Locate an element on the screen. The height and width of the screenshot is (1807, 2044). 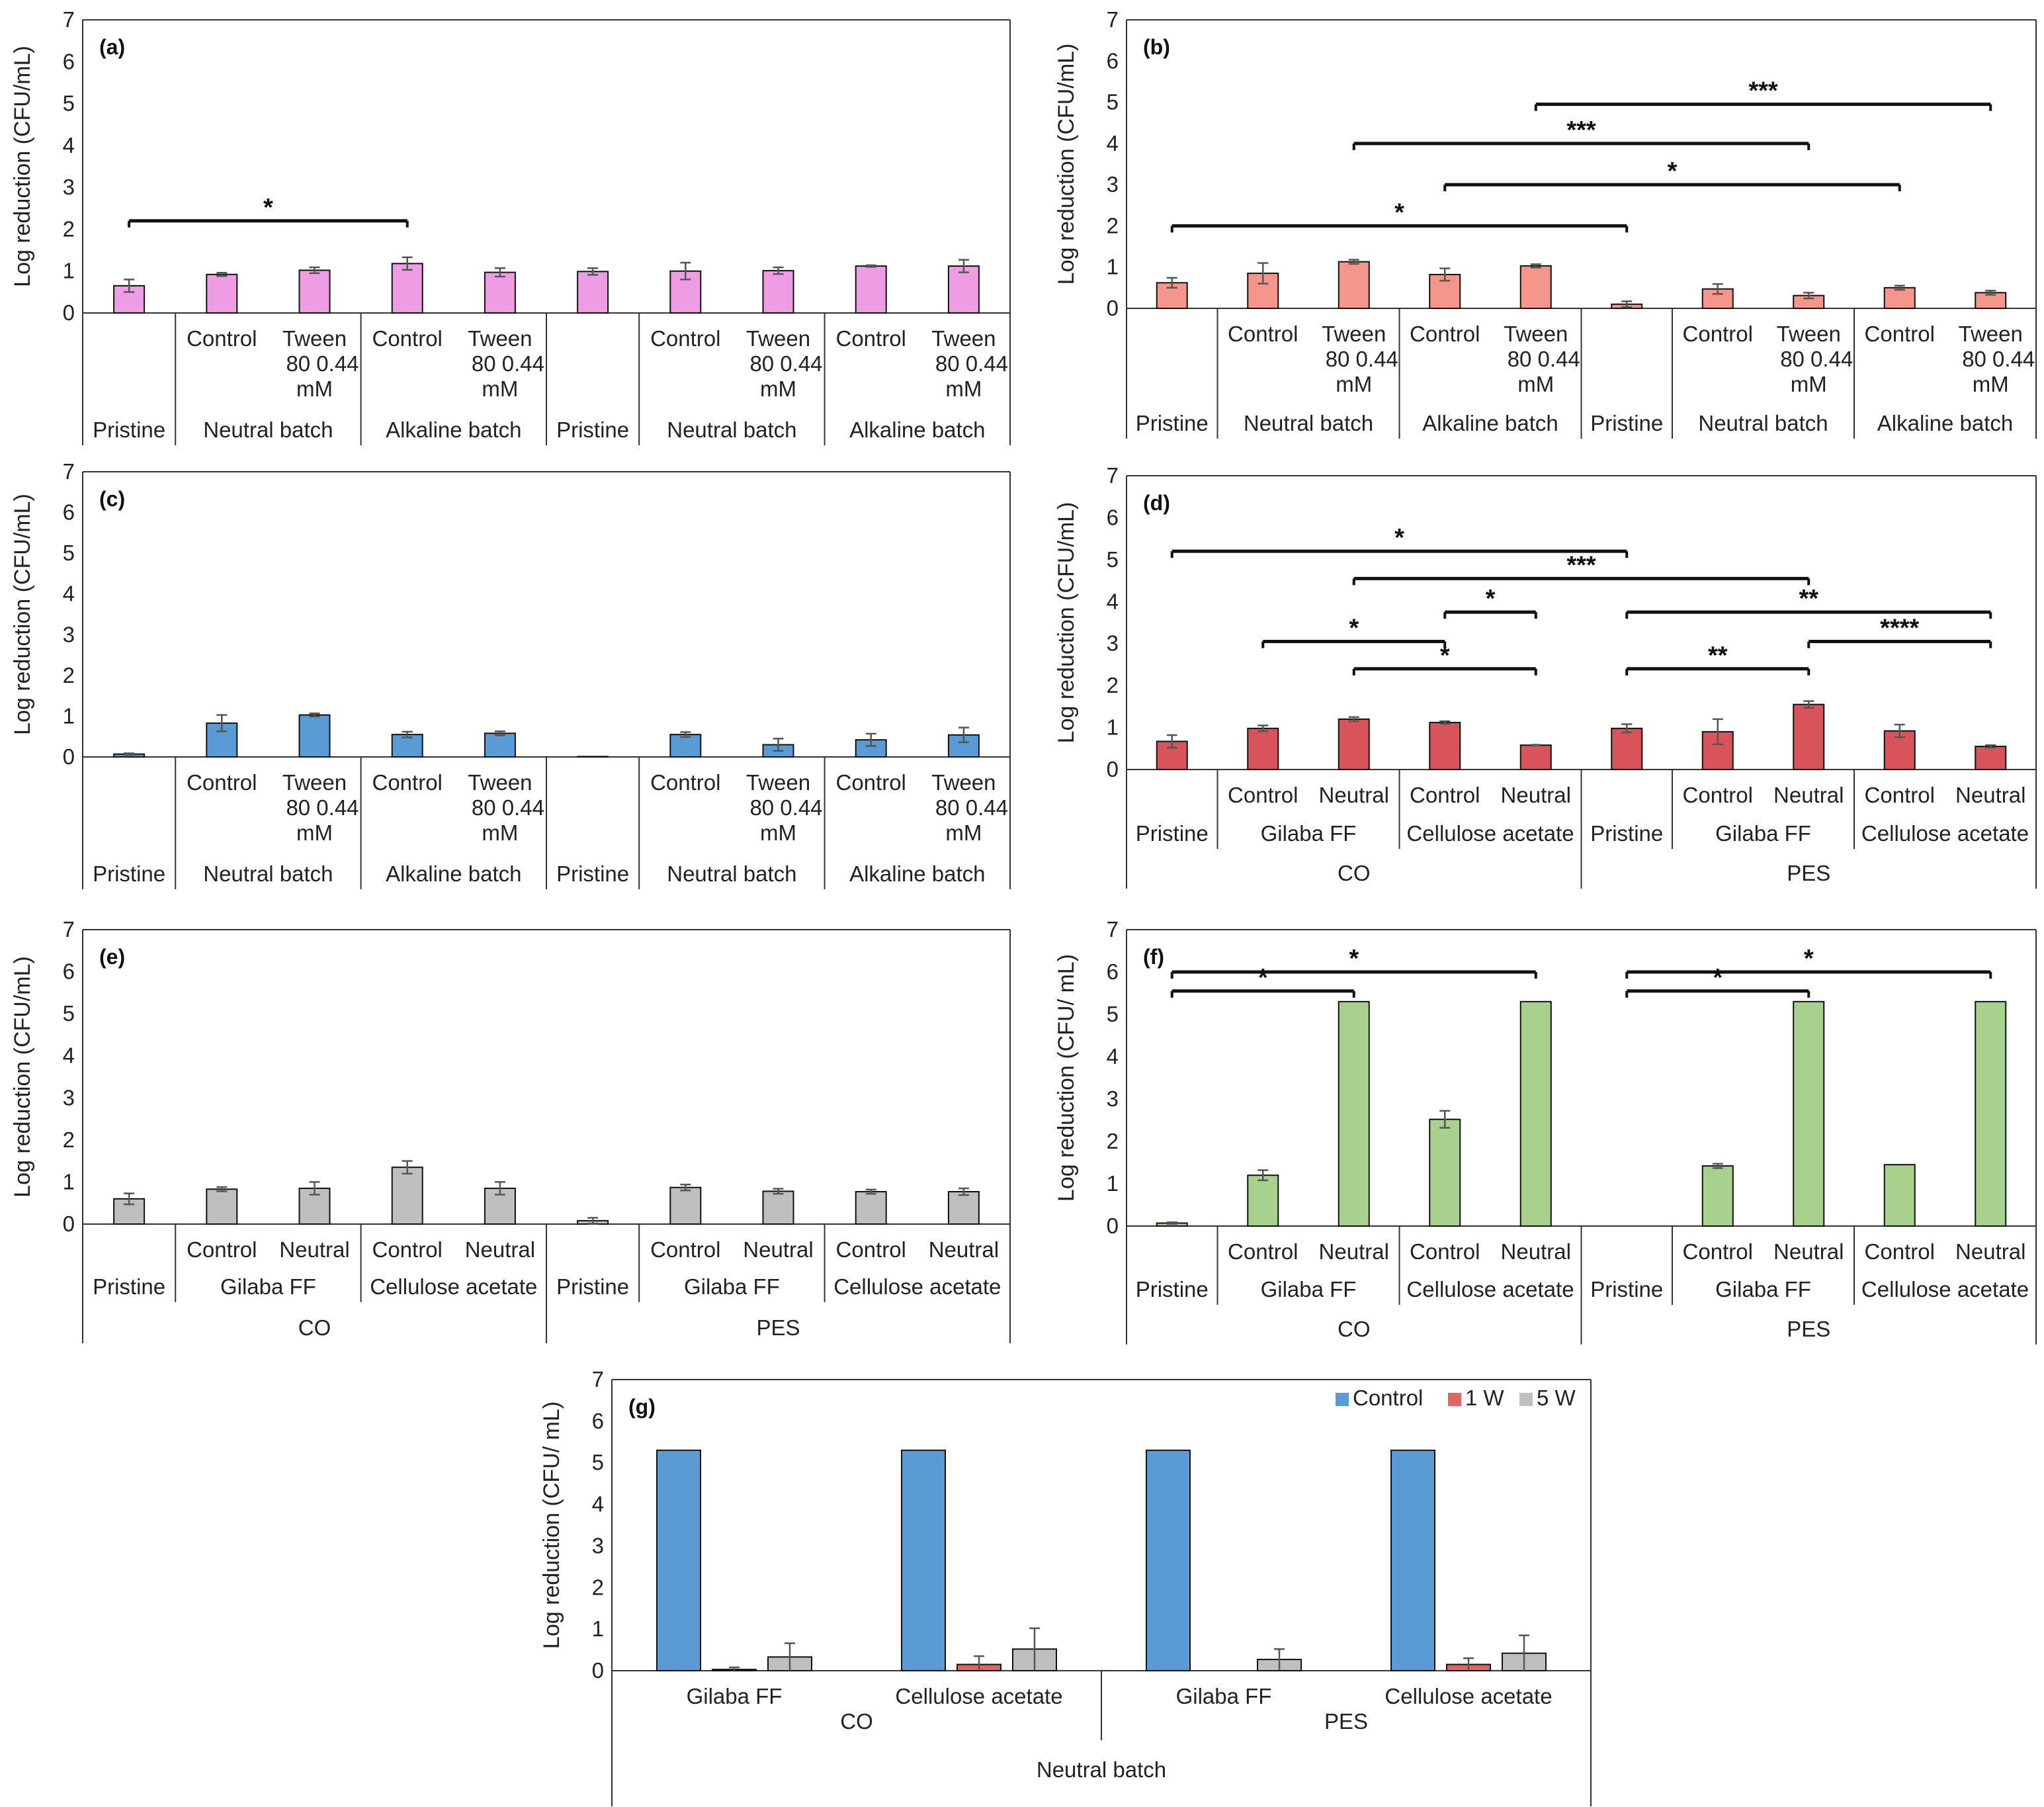
legend-swatch is located at coordinates (1455, 1400).